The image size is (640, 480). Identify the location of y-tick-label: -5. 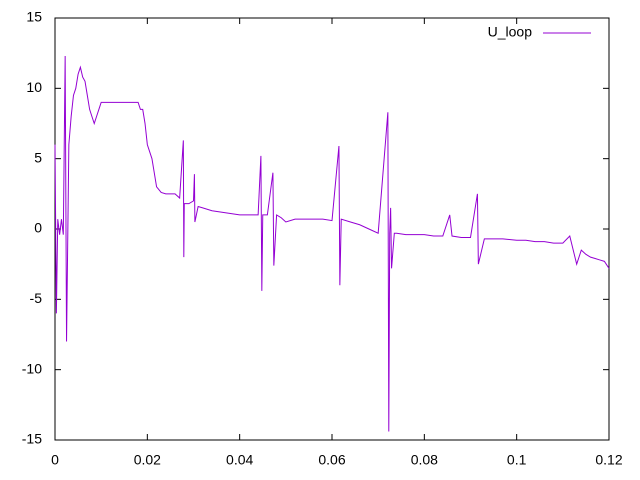
(36, 298).